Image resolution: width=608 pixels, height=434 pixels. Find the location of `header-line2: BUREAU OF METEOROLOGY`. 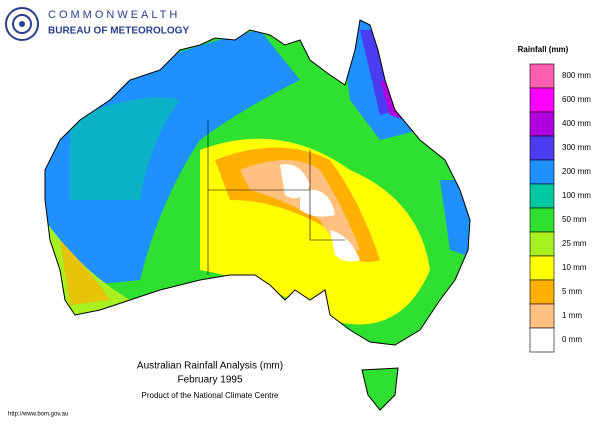

header-line2: BUREAU OF METEOROLOGY is located at coordinates (118, 31).